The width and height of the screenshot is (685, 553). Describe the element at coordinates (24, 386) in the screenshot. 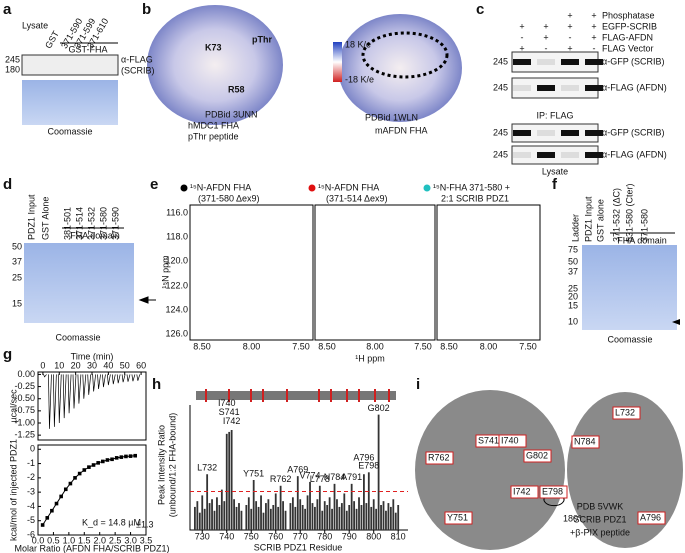

I see `y-tick-label: -0.25` at that location.